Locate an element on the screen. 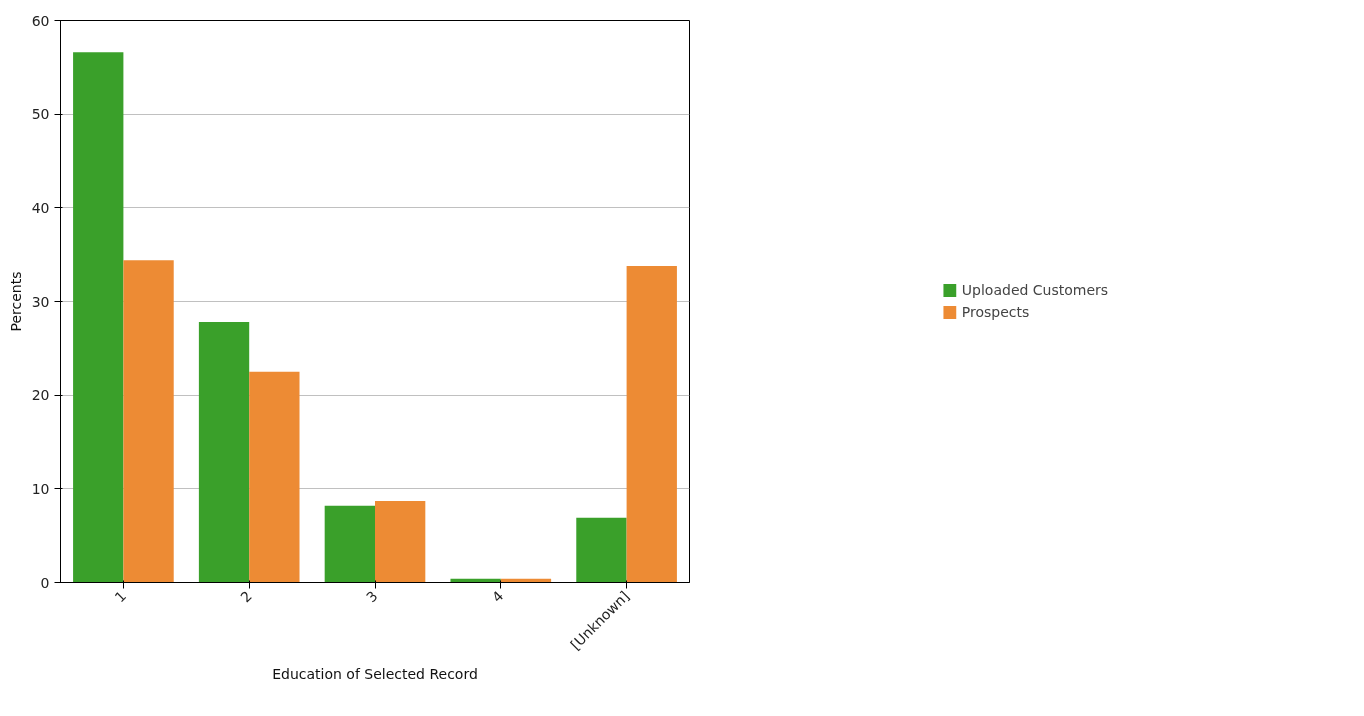  x-tick-label: 4 is located at coordinates (497, 596).